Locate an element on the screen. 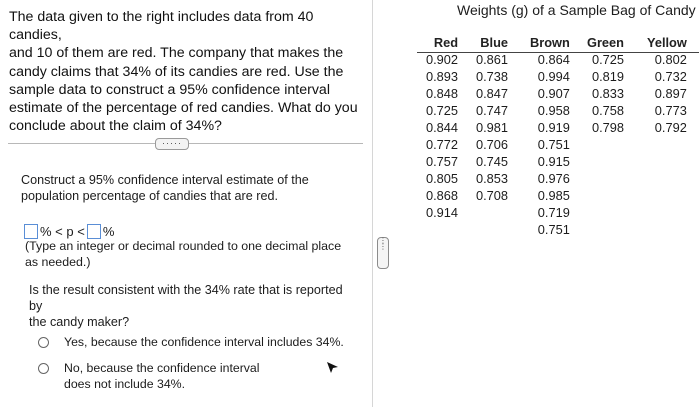 This screenshot has height=407, width=700. table-cell: 0.985 is located at coordinates (553, 195).